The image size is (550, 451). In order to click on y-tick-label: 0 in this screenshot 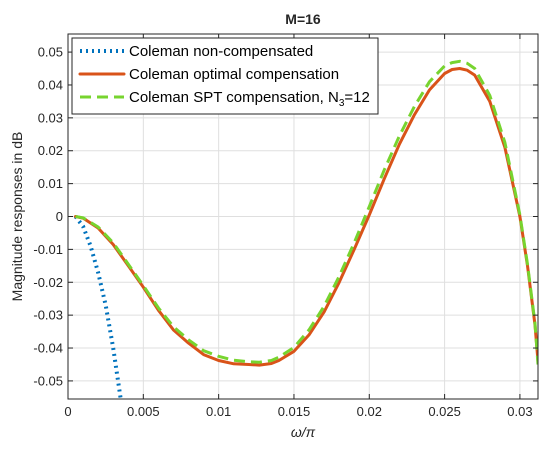, I will do `click(59, 216)`.